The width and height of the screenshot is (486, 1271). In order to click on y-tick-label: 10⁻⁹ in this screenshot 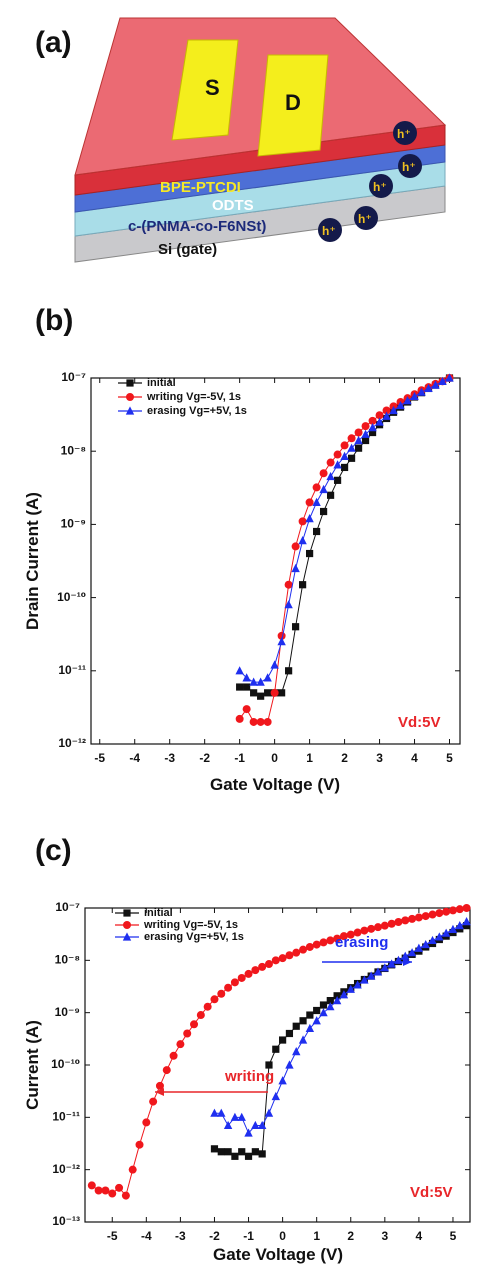, I will do `click(67, 1012)`.